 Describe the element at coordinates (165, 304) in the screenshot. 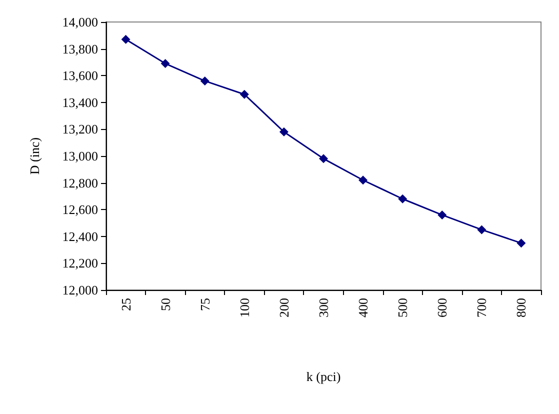

I see `x-tick-label: 50` at that location.